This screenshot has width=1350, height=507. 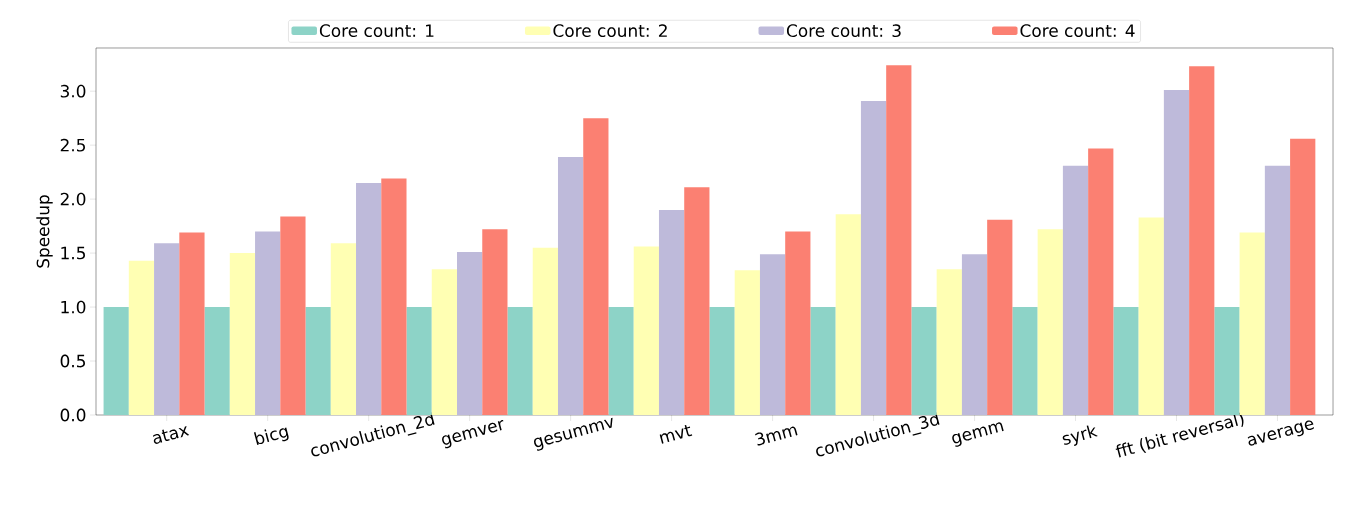 What do you see at coordinates (73, 307) in the screenshot?
I see `y-tick-label: 1.0` at bounding box center [73, 307].